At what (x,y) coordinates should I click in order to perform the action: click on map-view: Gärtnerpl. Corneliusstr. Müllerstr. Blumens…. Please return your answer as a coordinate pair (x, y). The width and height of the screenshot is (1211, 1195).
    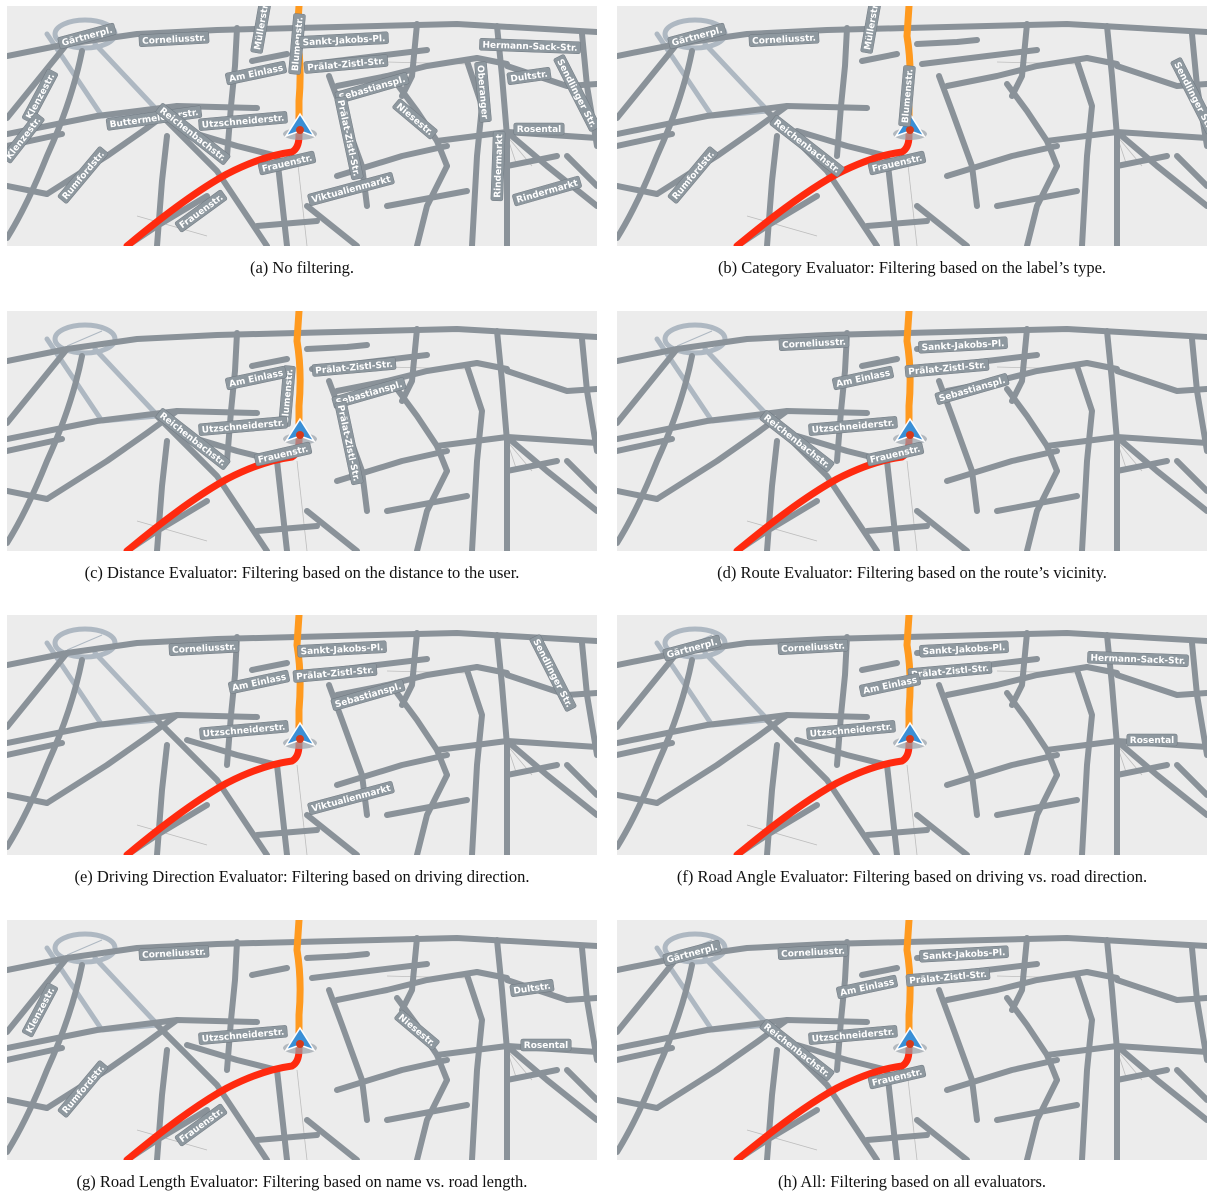
    Looking at the image, I should click on (302, 126).